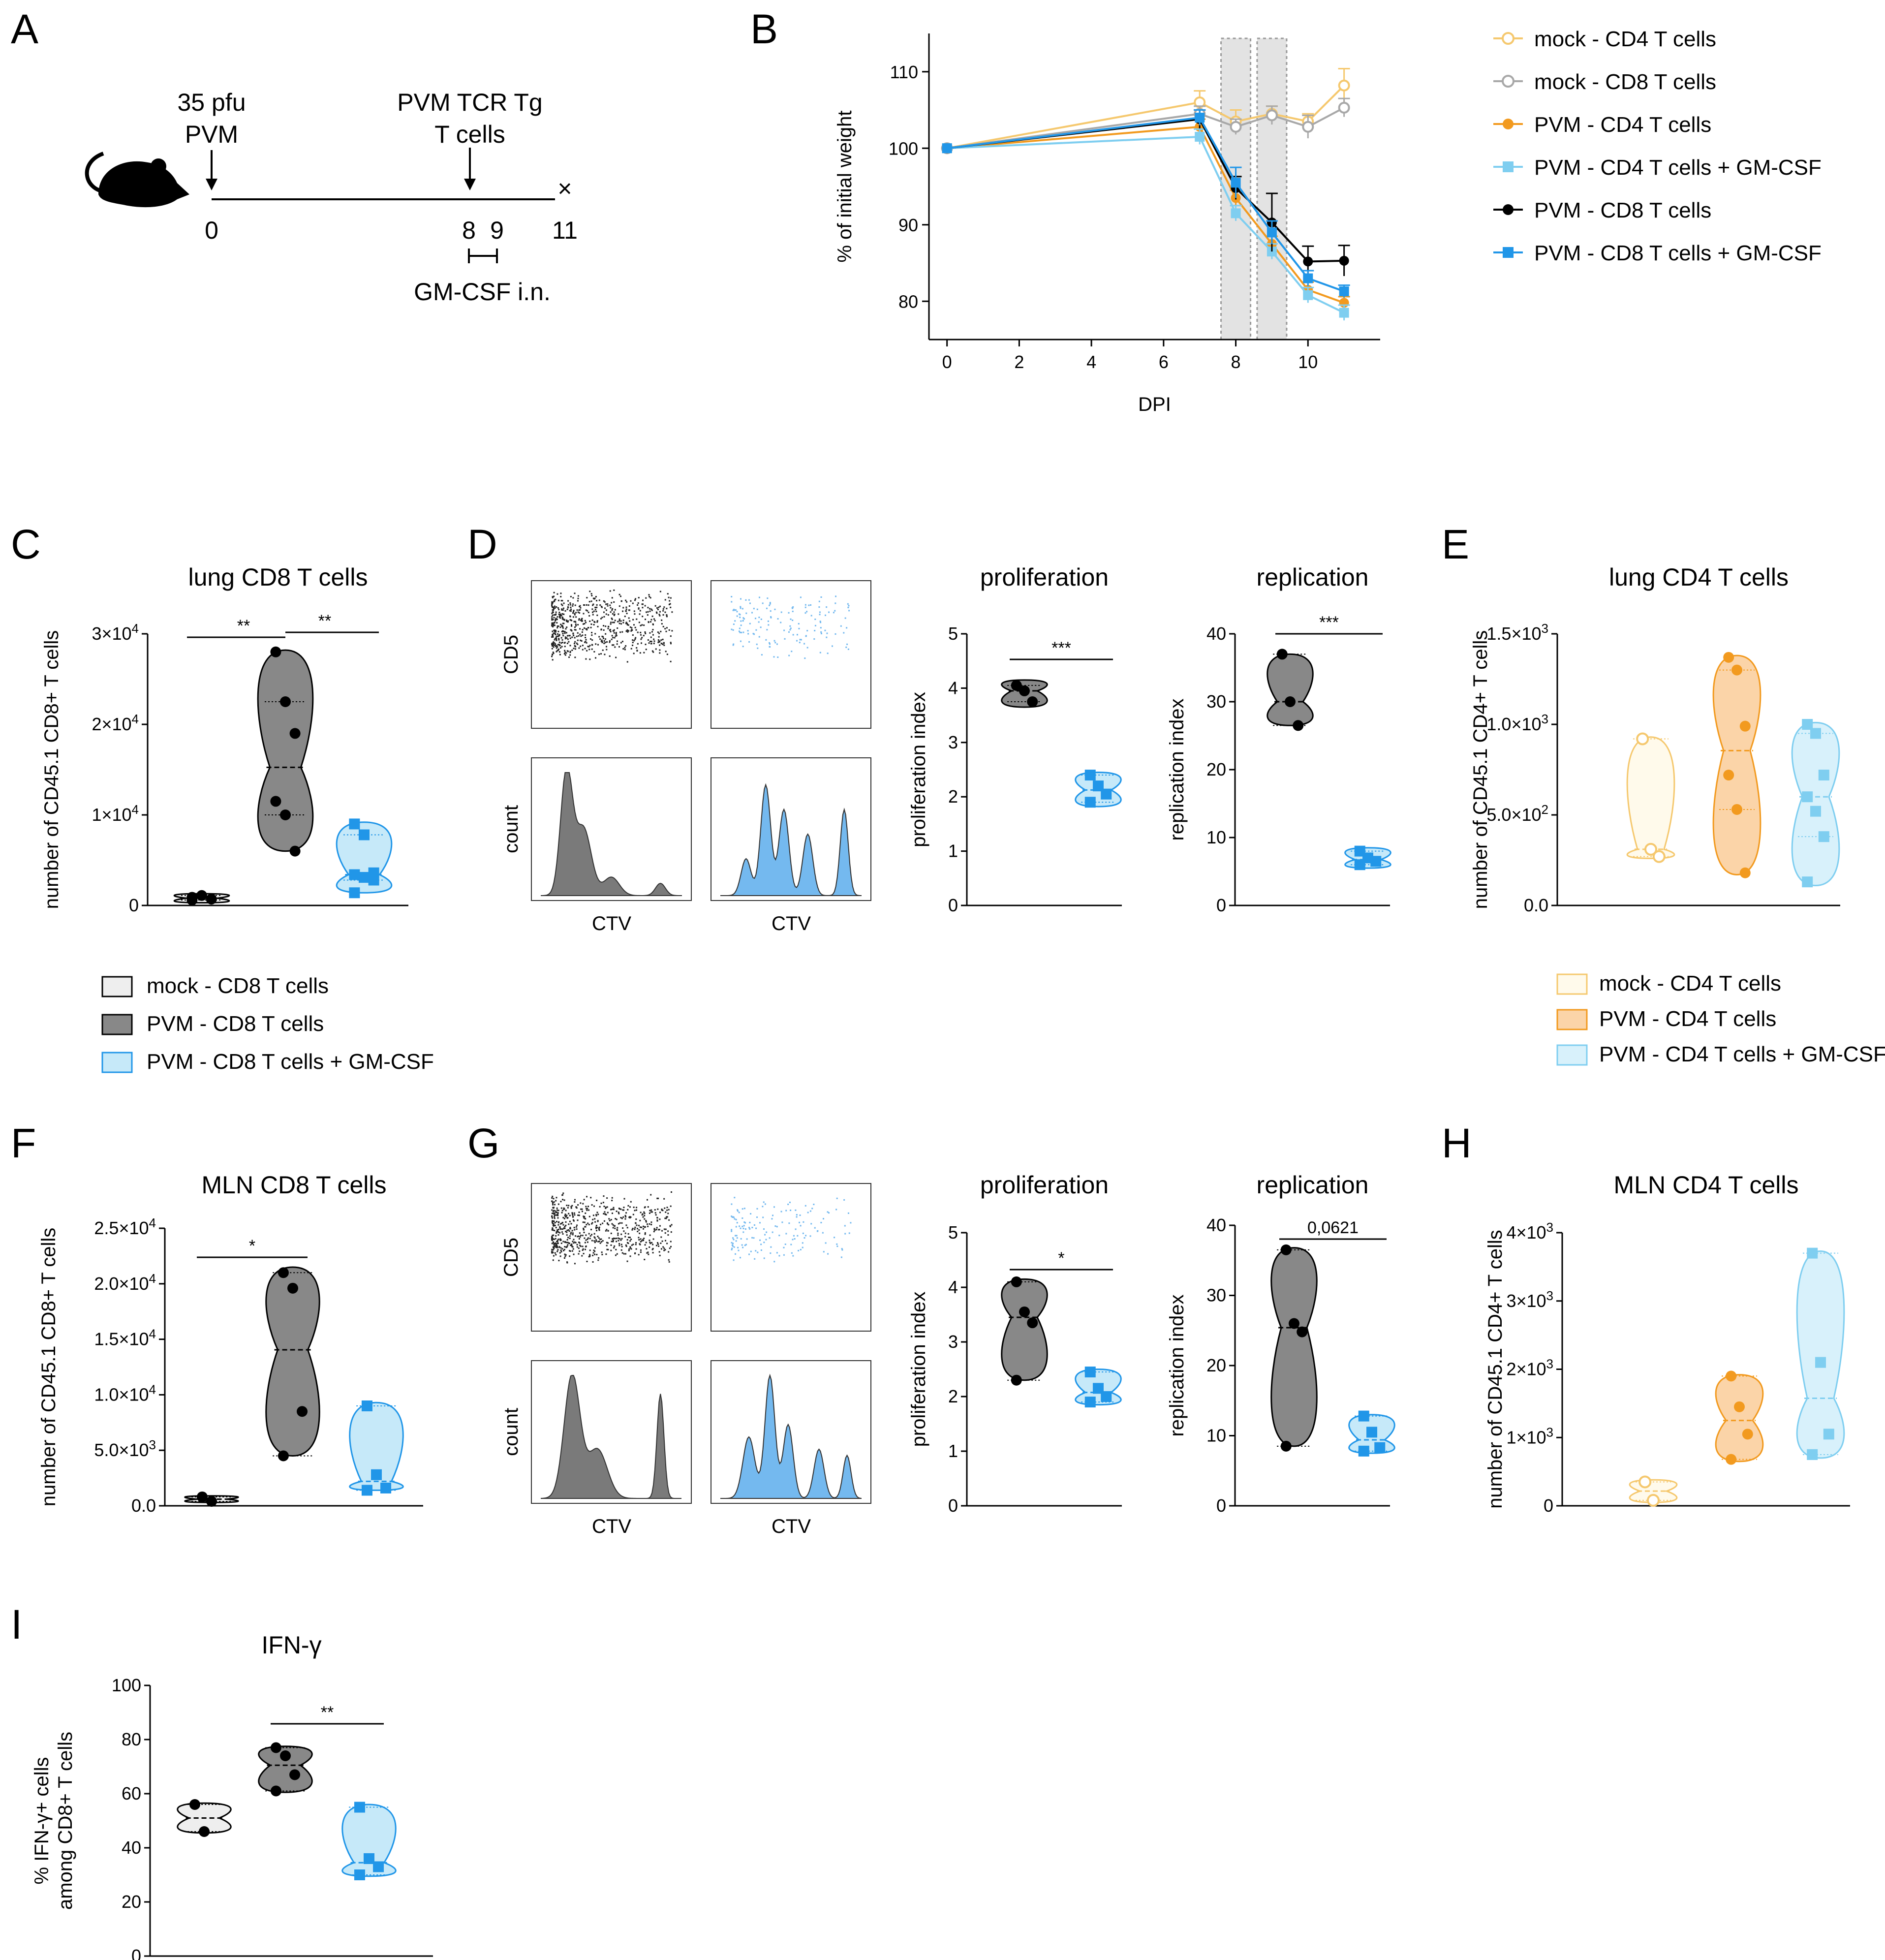 This screenshot has width=1885, height=1960. Describe the element at coordinates (1529, 1436) in the screenshot. I see `y-tick-label: 1×10³` at that location.